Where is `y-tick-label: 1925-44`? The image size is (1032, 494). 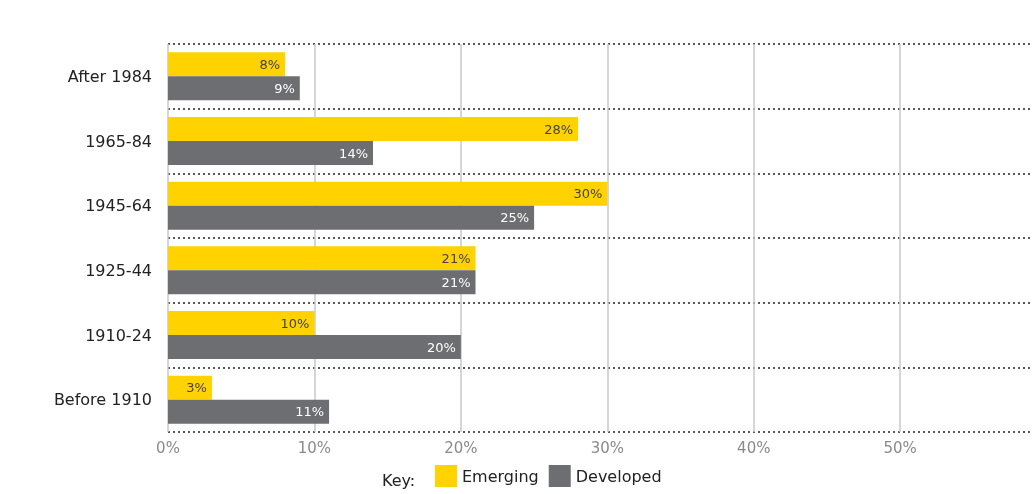
y-tick-label: 1925-44 is located at coordinates (118, 270).